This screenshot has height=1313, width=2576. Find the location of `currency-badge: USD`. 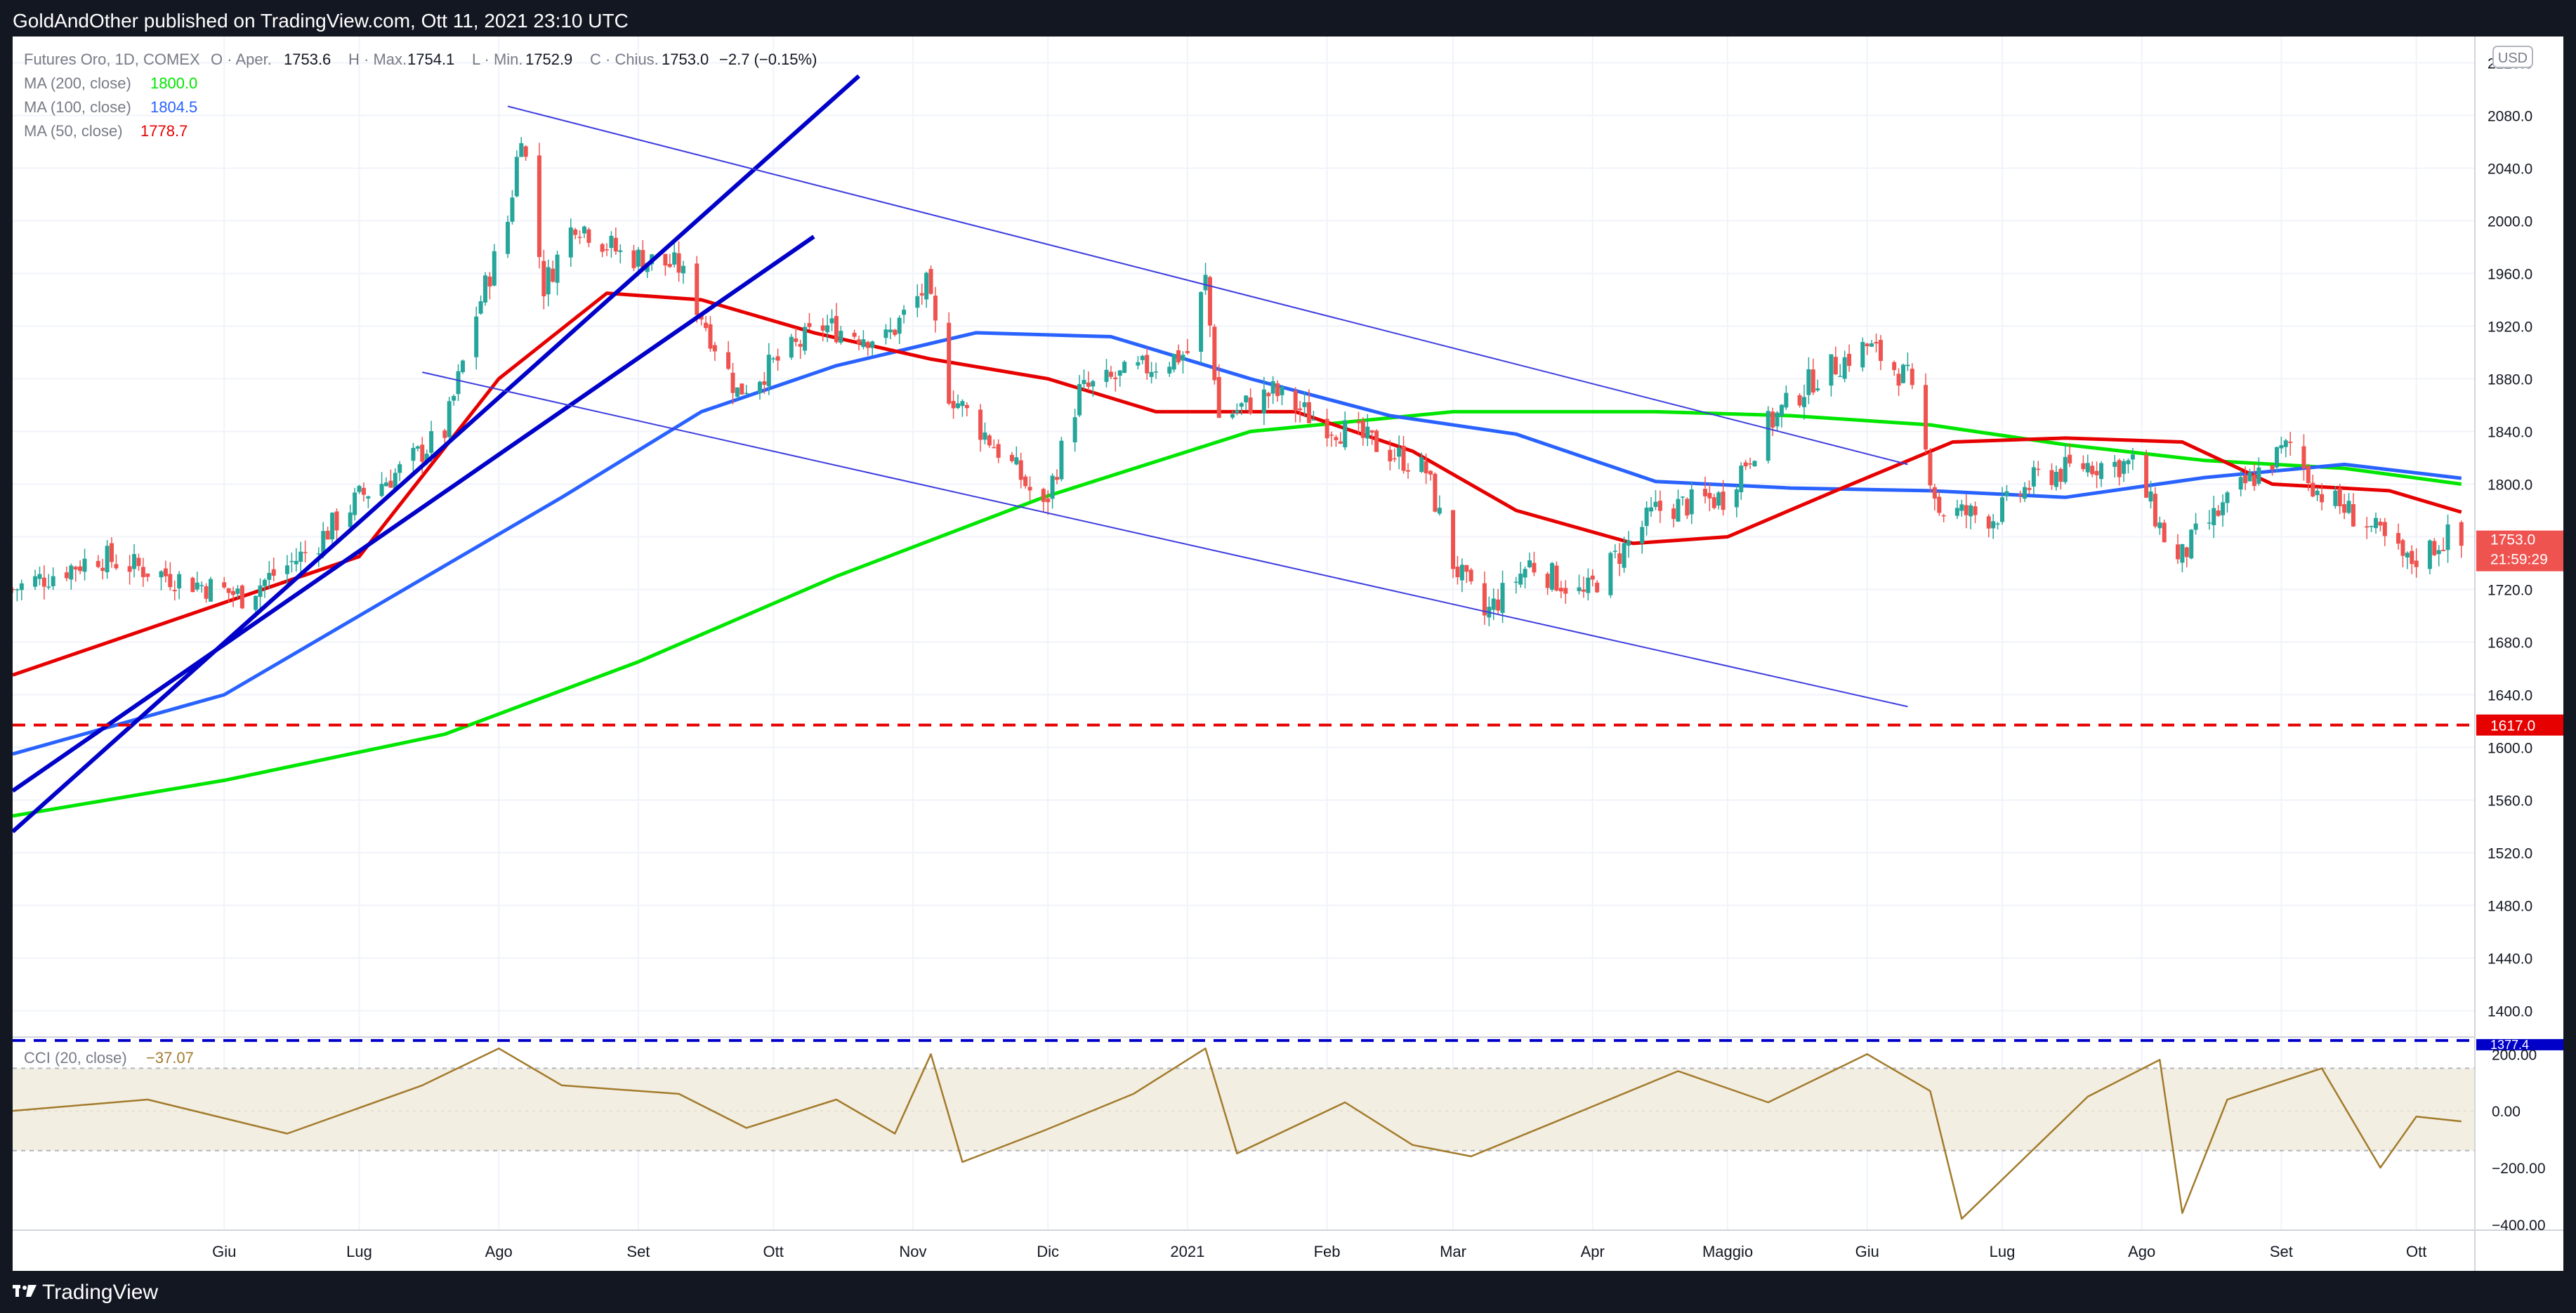

currency-badge: USD is located at coordinates (2512, 57).